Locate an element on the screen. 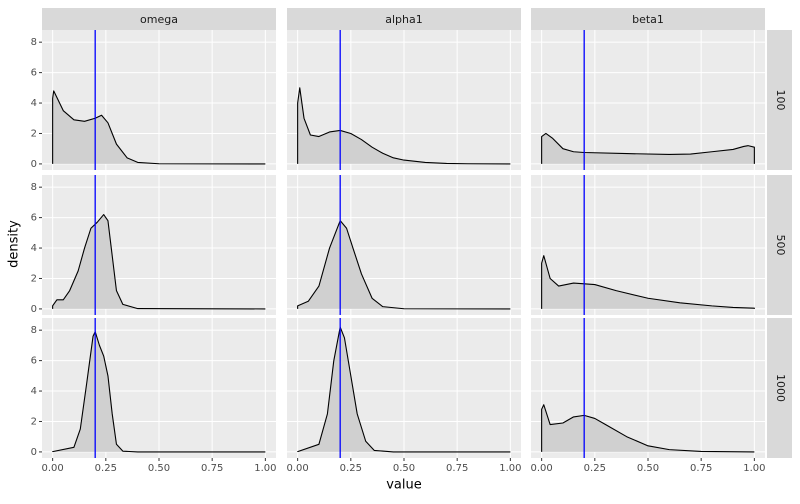 This screenshot has width=800, height=504. column-strip-label: omega is located at coordinates (159, 19).